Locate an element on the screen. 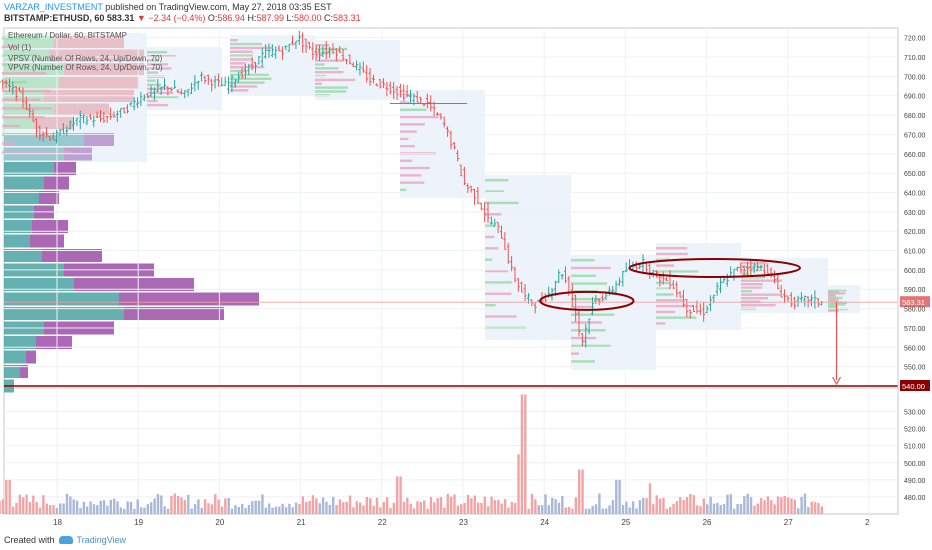 The width and height of the screenshot is (932, 550). legend-symbol: Ethereum / Dollar, 60, BITSTAMP is located at coordinates (68, 35).